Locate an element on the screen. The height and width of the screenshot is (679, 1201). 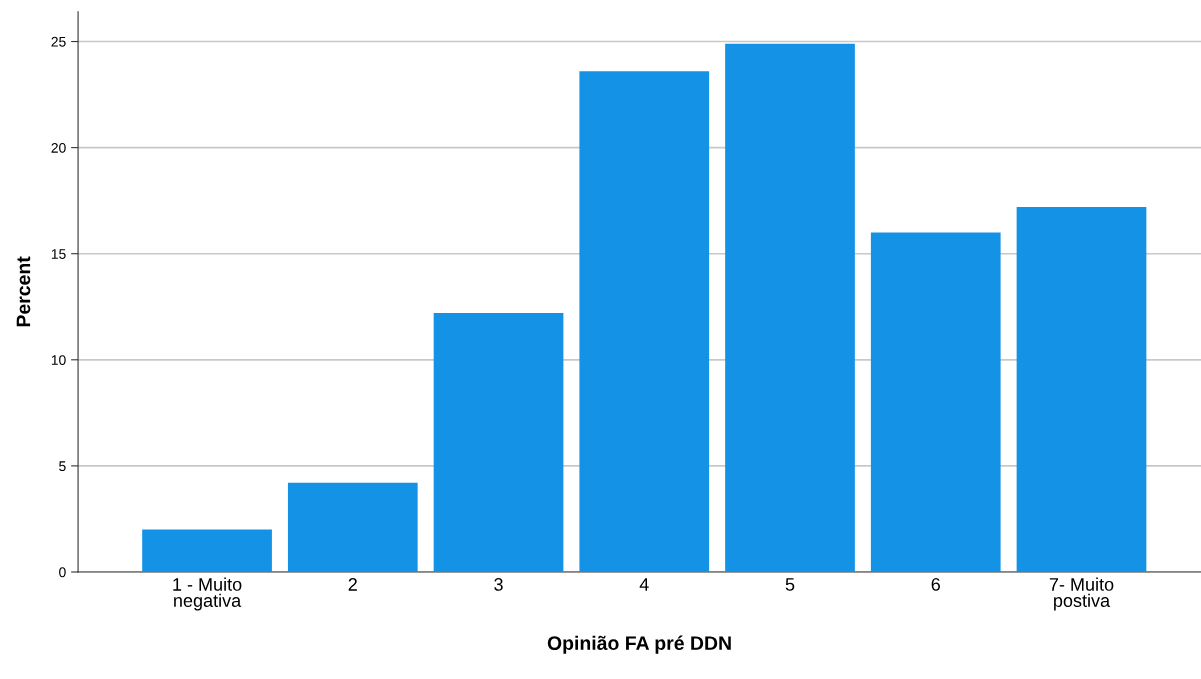
x-tick-label: 6 is located at coordinates (935, 584).